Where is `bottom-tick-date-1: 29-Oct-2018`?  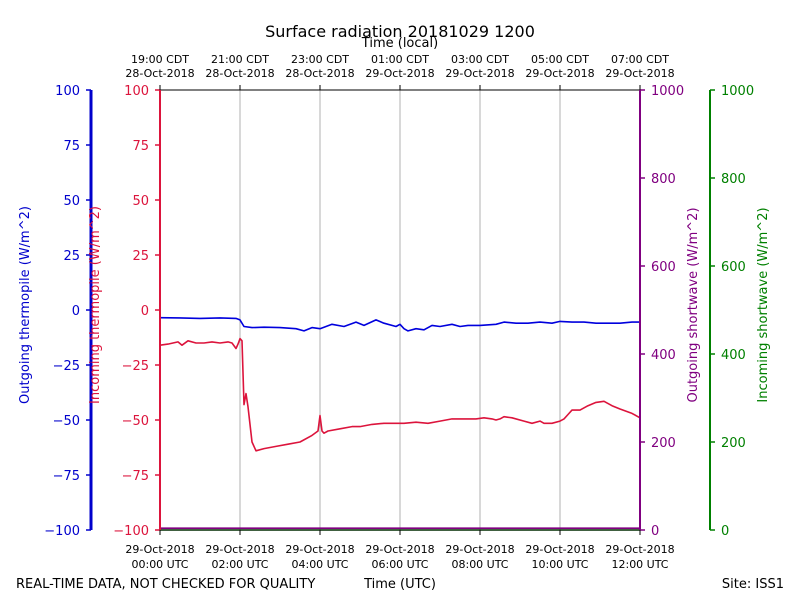
bottom-tick-date-1: 29-Oct-2018 is located at coordinates (239, 549).